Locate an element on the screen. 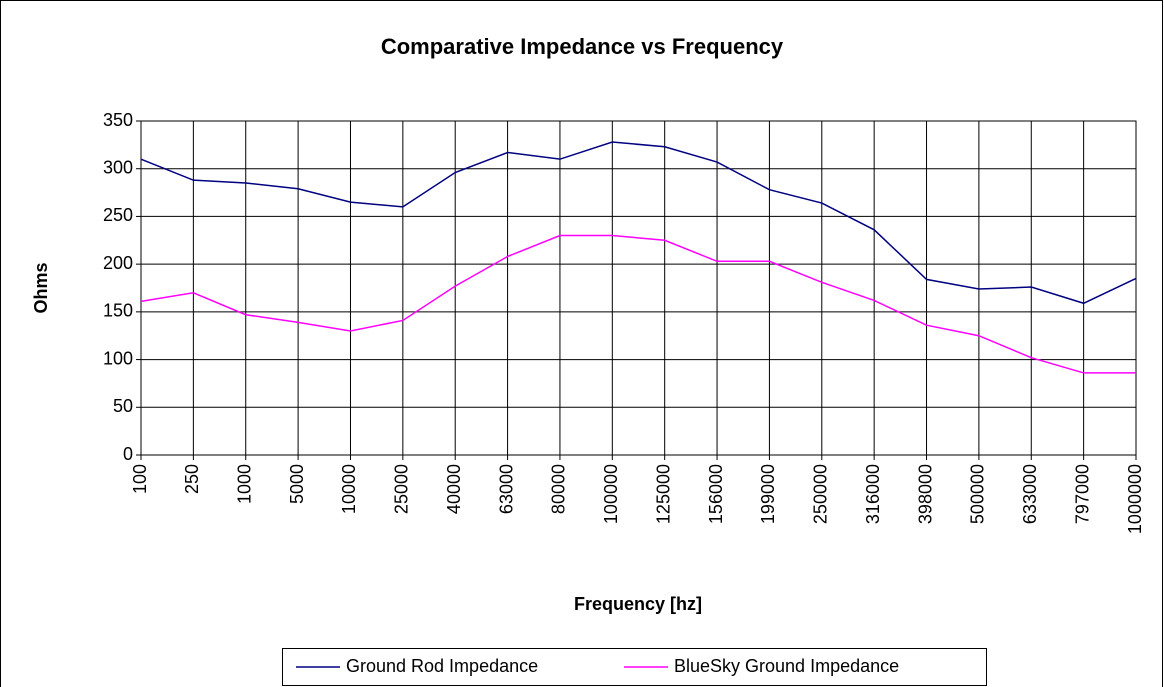  x-tick-label: 25000 is located at coordinates (402, 489).